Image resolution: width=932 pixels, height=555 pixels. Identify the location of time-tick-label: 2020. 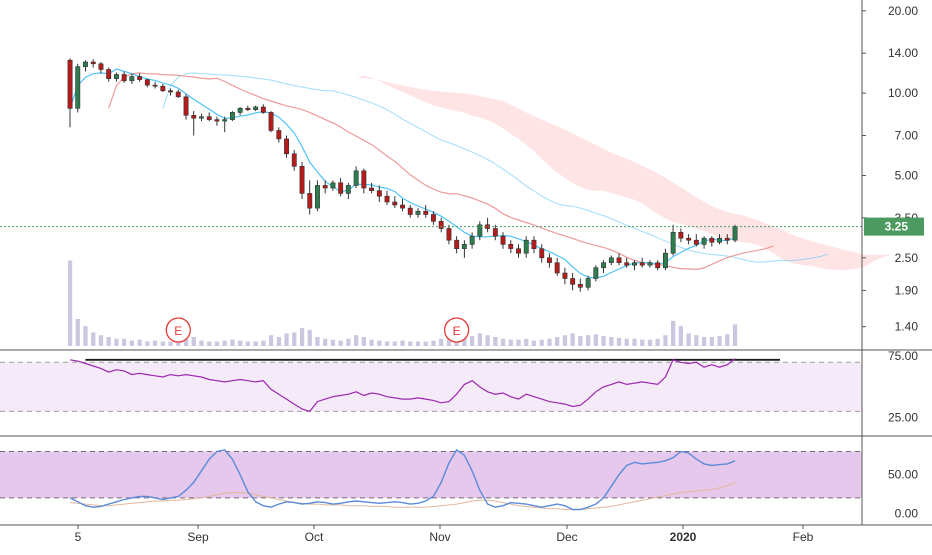
(683, 537).